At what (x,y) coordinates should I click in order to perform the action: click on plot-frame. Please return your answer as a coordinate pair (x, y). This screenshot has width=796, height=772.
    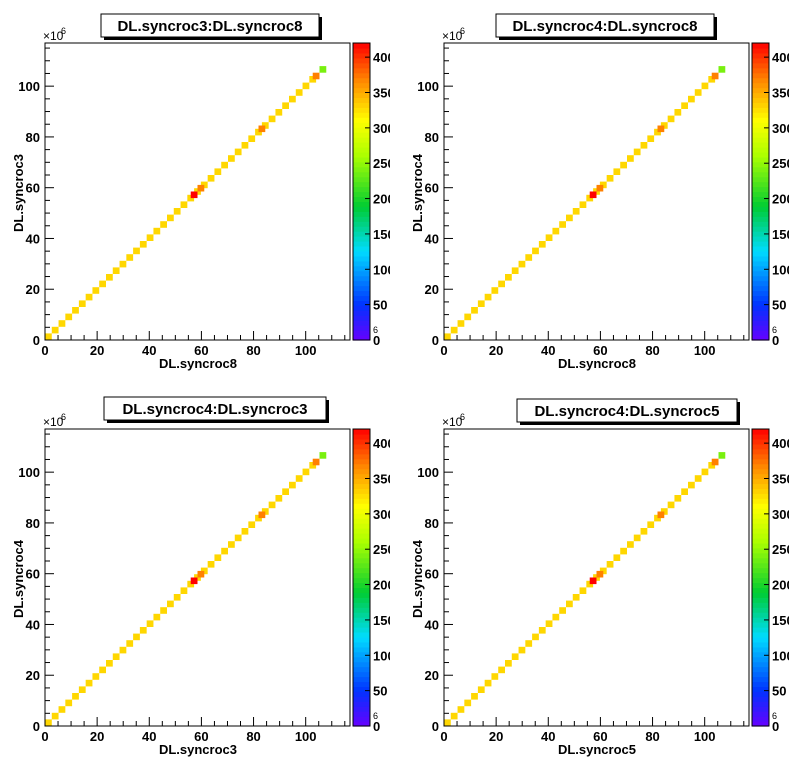
    Looking at the image, I should click on (197, 577).